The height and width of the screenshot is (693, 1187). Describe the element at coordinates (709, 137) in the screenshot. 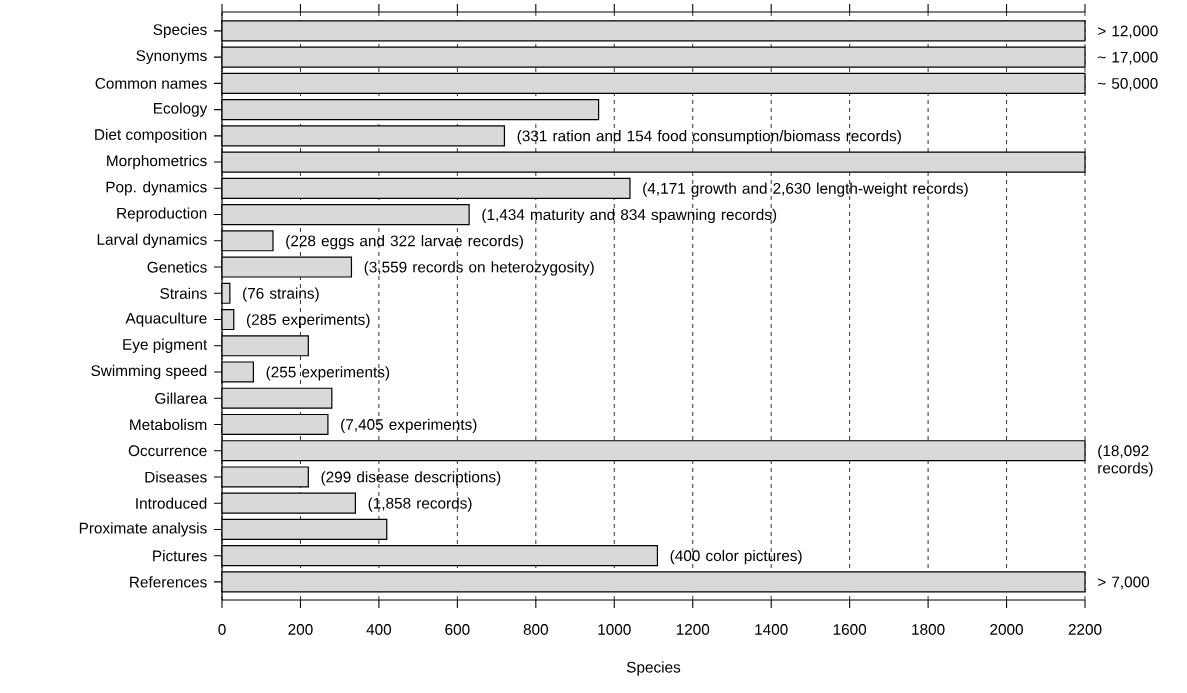

I see `annotation: (331 ration and 154 food consumption/biomass records)` at that location.